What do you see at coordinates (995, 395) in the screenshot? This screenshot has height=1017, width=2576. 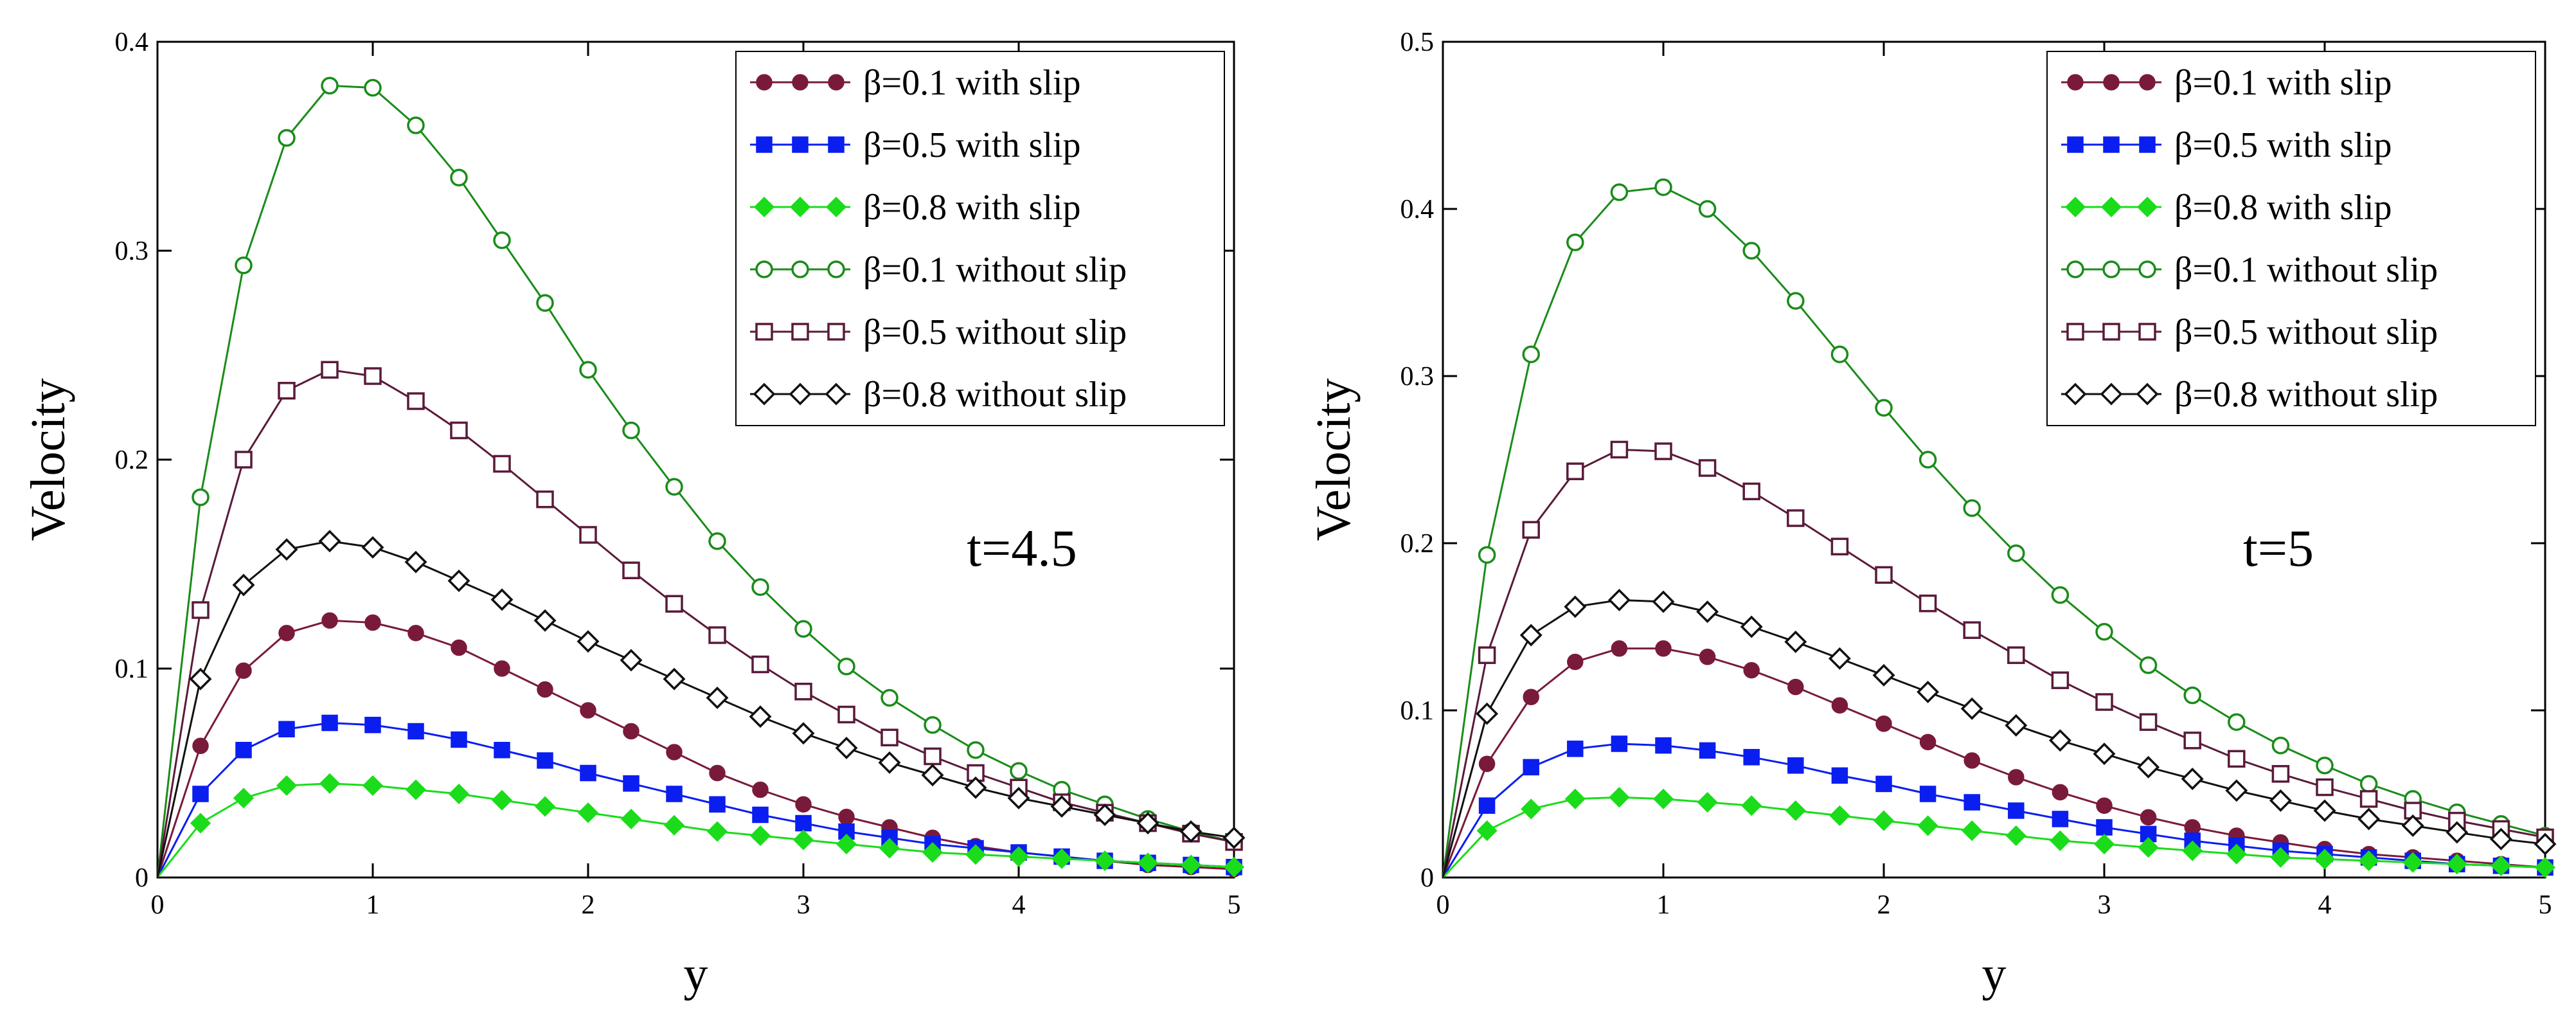 I see `legend-label: β=0.8 without slip` at bounding box center [995, 395].